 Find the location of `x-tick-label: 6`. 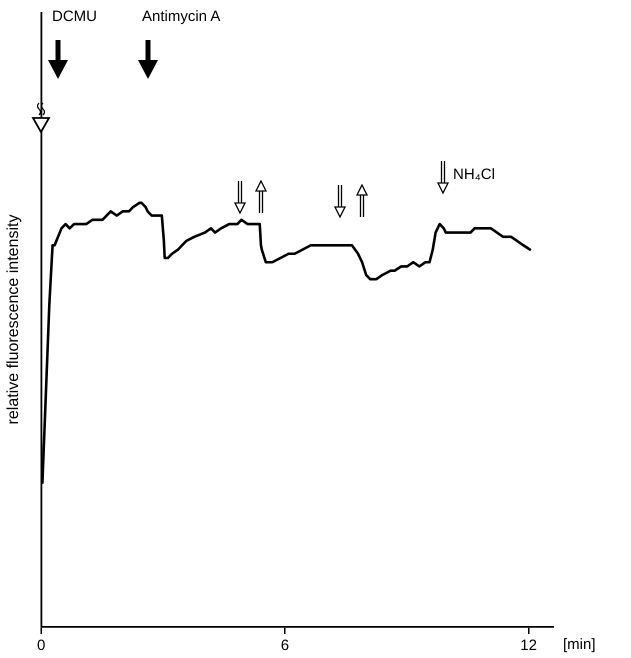

x-tick-label: 6 is located at coordinates (285, 645).